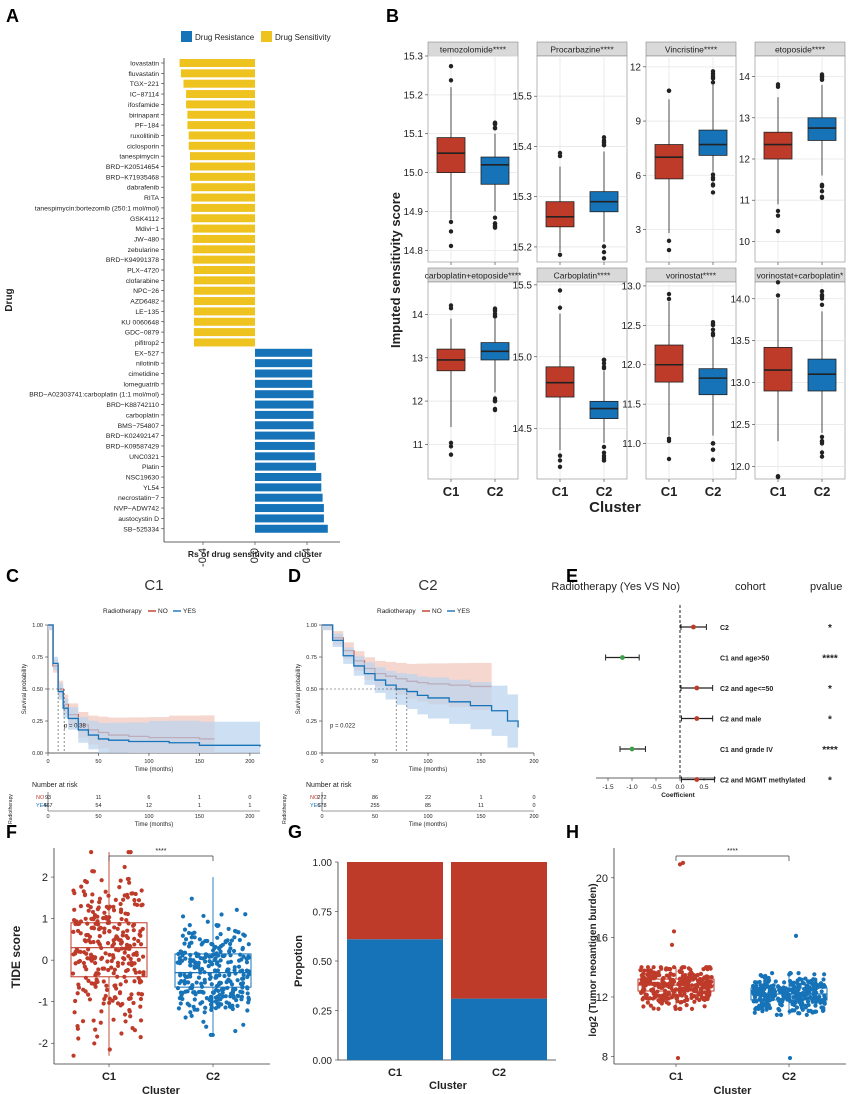 The height and width of the screenshot is (1094, 858). What do you see at coordinates (741, 467) in the screenshot?
I see `tick-label: 12.0` at bounding box center [741, 467].